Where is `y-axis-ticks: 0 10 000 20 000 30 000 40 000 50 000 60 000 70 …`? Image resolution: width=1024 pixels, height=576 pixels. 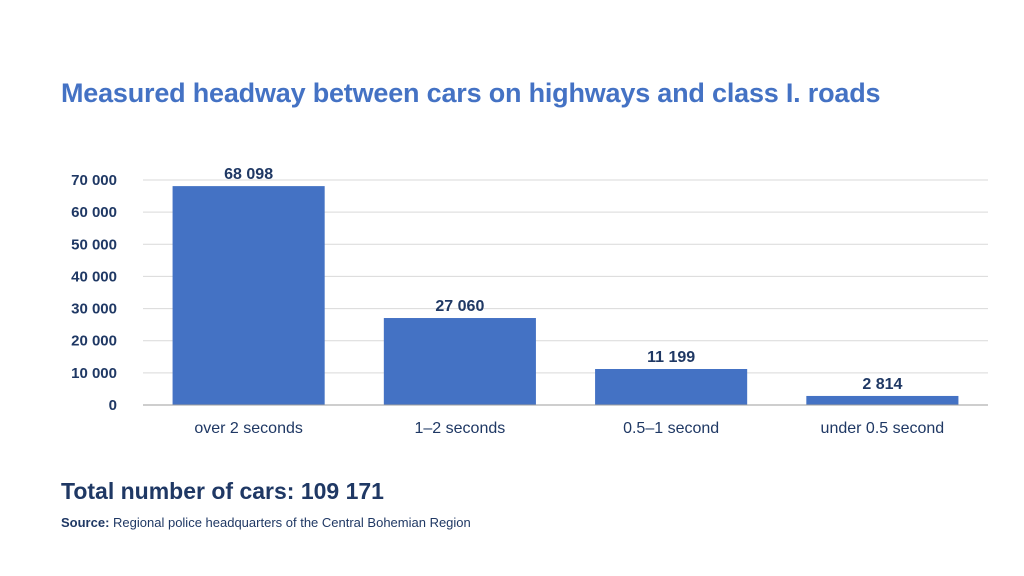
y-axis-ticks: 0 10 000 20 000 30 000 40 000 50 000 60 000 70 … is located at coordinates (94, 293).